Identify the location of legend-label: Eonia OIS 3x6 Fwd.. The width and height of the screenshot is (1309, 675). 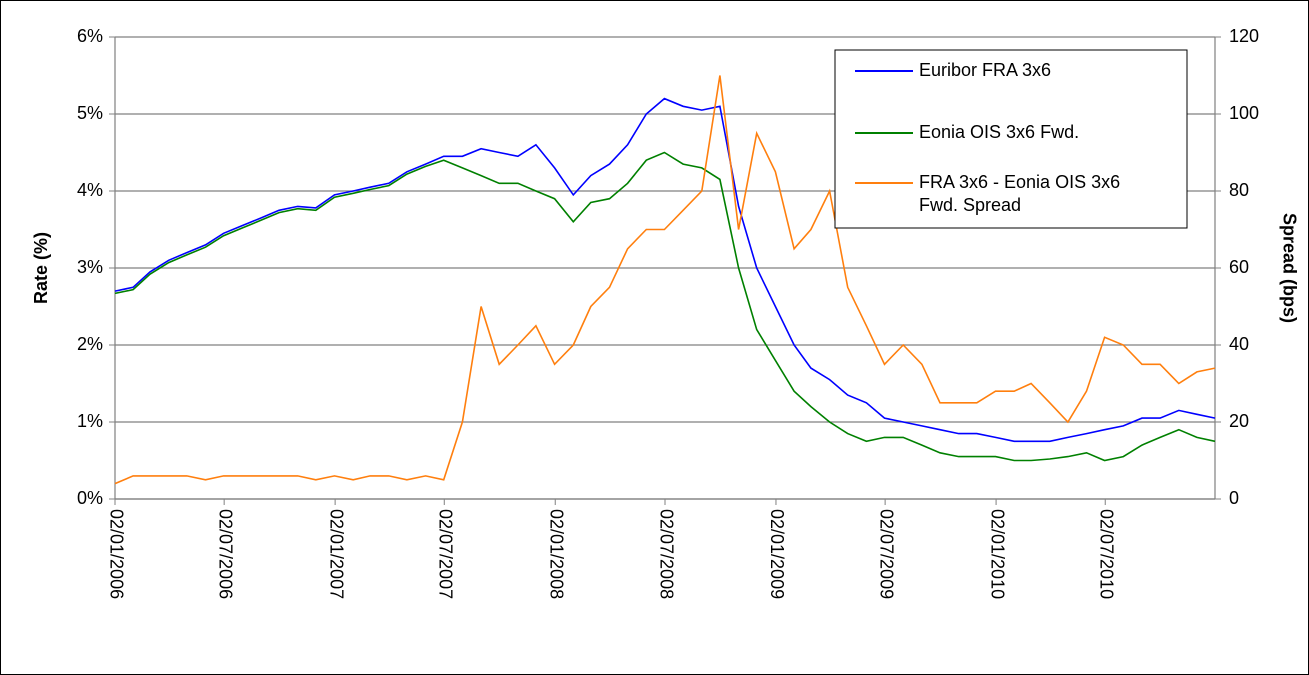
(999, 132).